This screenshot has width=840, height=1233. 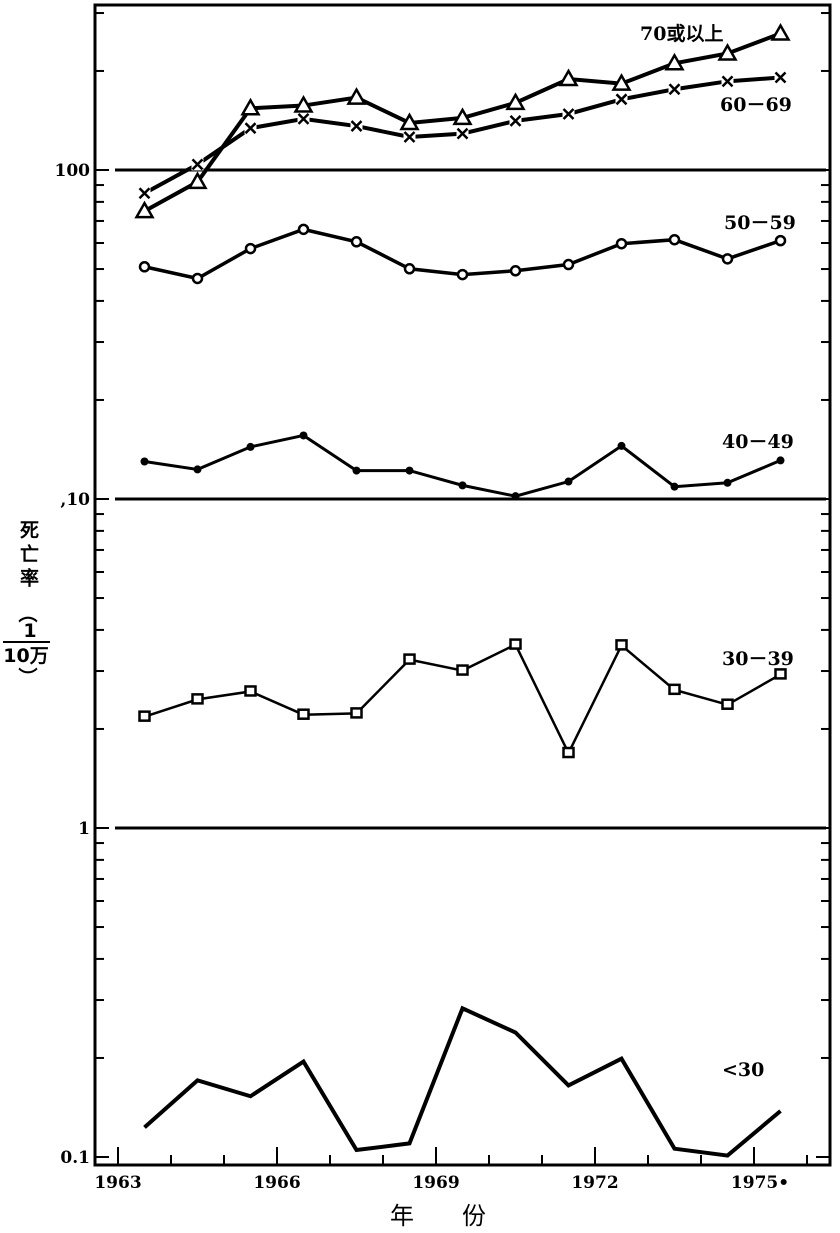 I want to click on y-tick-label: 0.1, so click(x=75, y=1158).